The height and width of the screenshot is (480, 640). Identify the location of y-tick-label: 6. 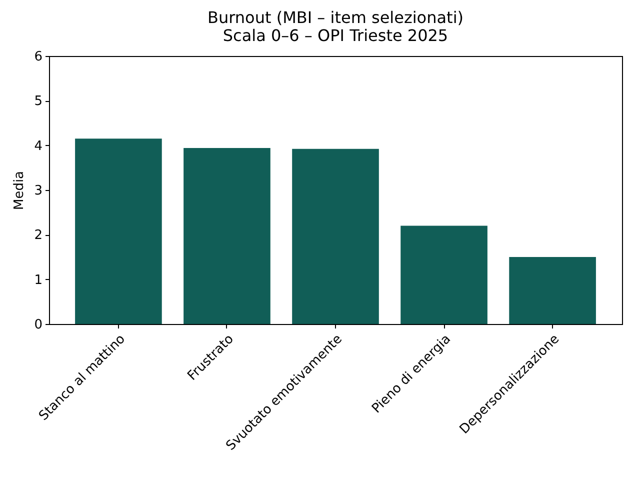
(38, 57).